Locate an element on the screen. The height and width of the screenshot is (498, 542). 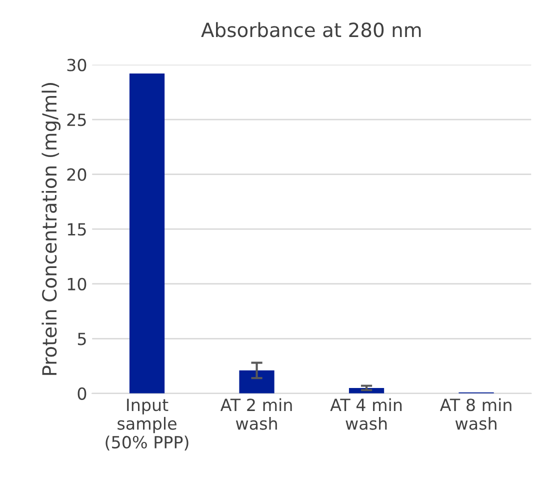
x-tick-label: Input sample (50% PPP) is located at coordinates (147, 424).